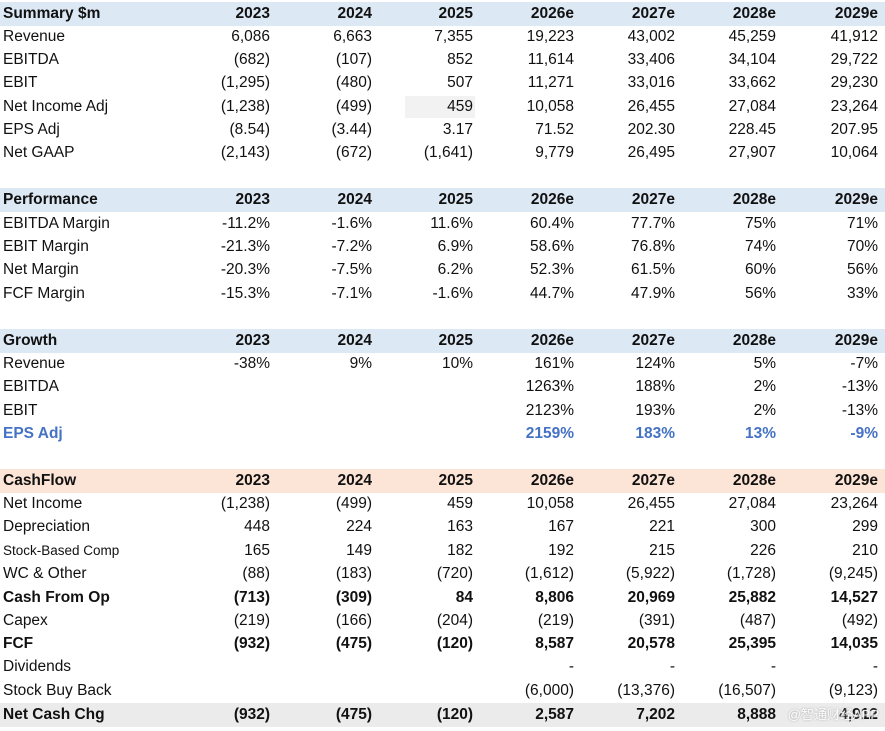  Describe the element at coordinates (752, 59) in the screenshot. I see `cell-value: 34,104` at that location.